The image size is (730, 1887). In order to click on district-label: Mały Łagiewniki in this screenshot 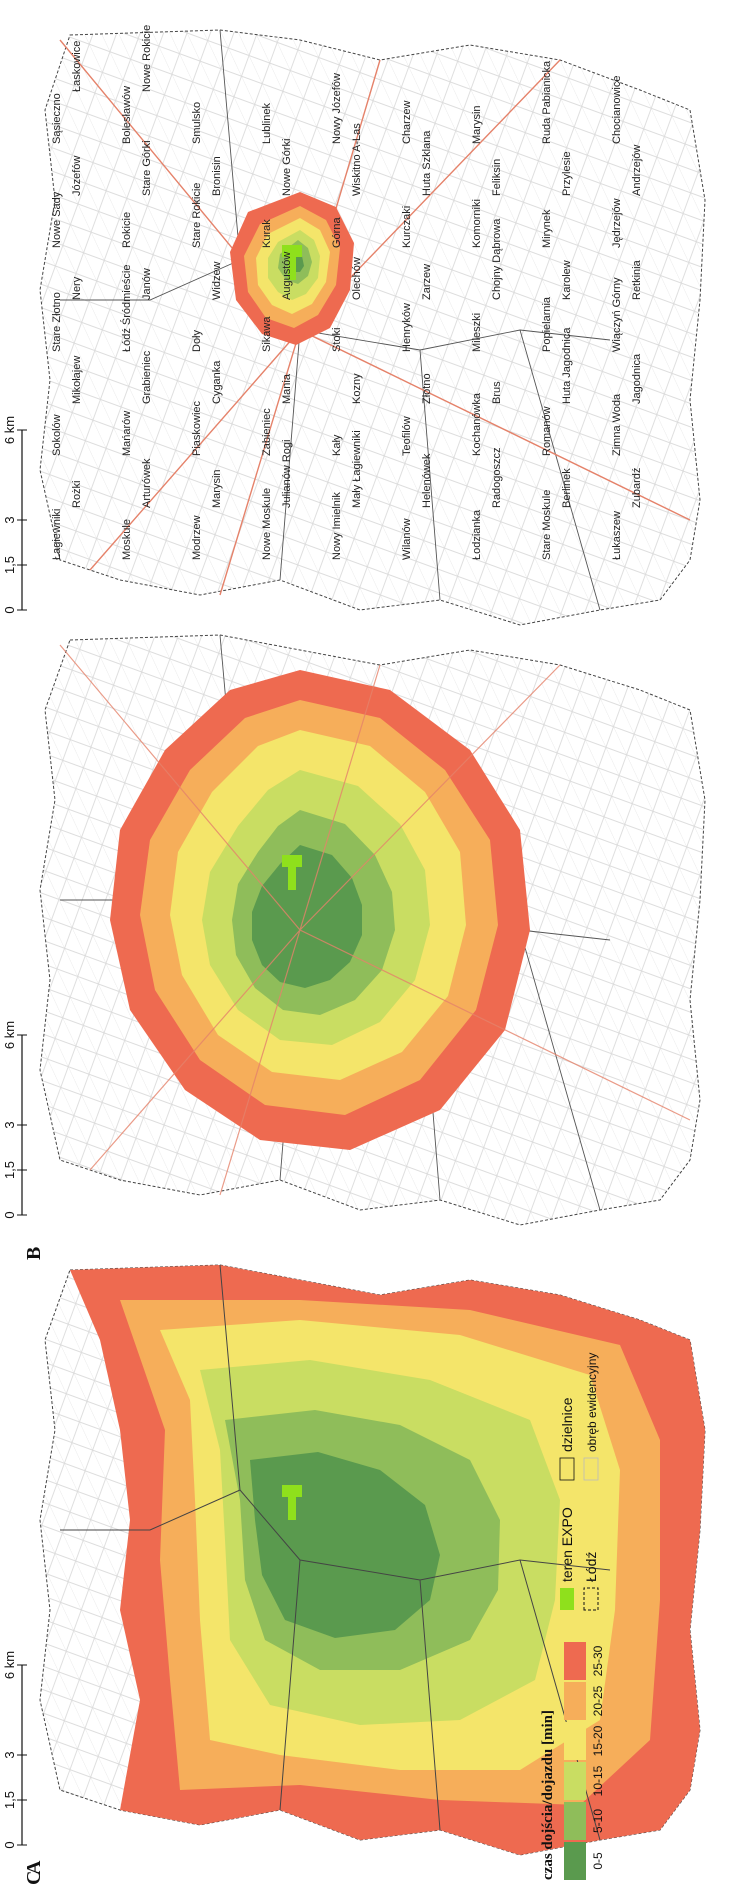, I will do `click(357, 469)`.